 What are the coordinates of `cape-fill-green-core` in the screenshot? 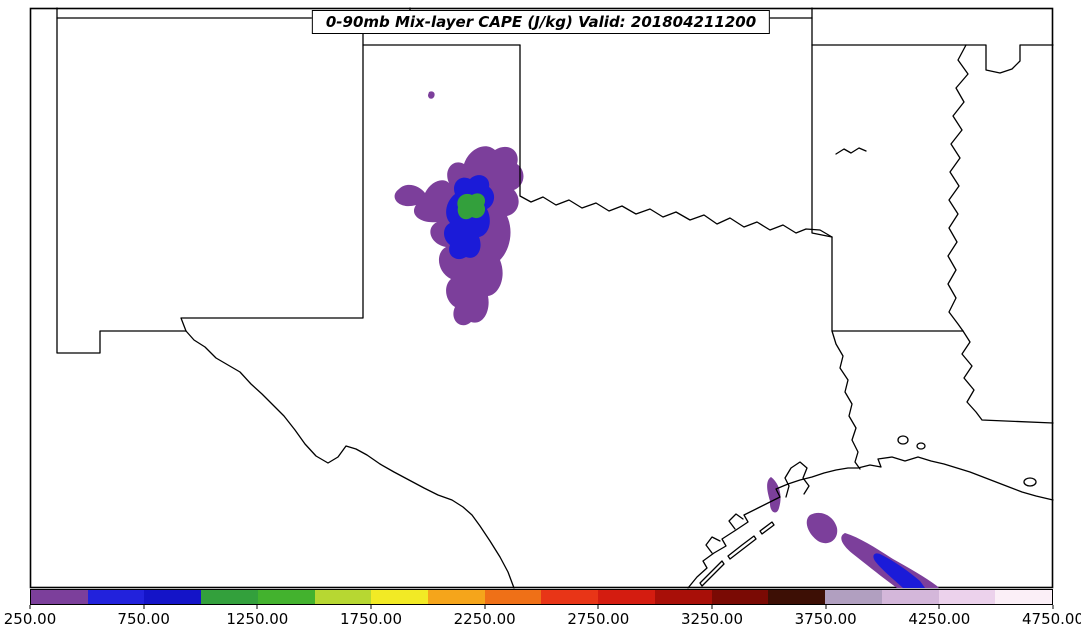 It's located at (471, 206).